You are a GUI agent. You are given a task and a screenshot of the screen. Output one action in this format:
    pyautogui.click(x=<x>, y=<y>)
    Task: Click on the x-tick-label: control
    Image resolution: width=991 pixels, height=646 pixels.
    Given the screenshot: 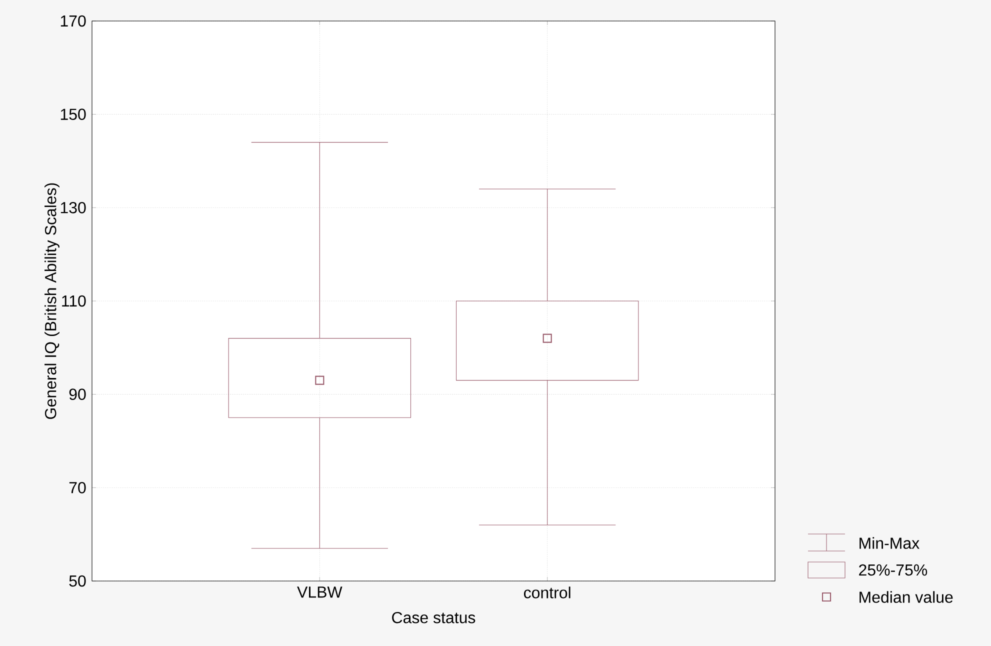 What is the action you would take?
    pyautogui.click(x=547, y=592)
    